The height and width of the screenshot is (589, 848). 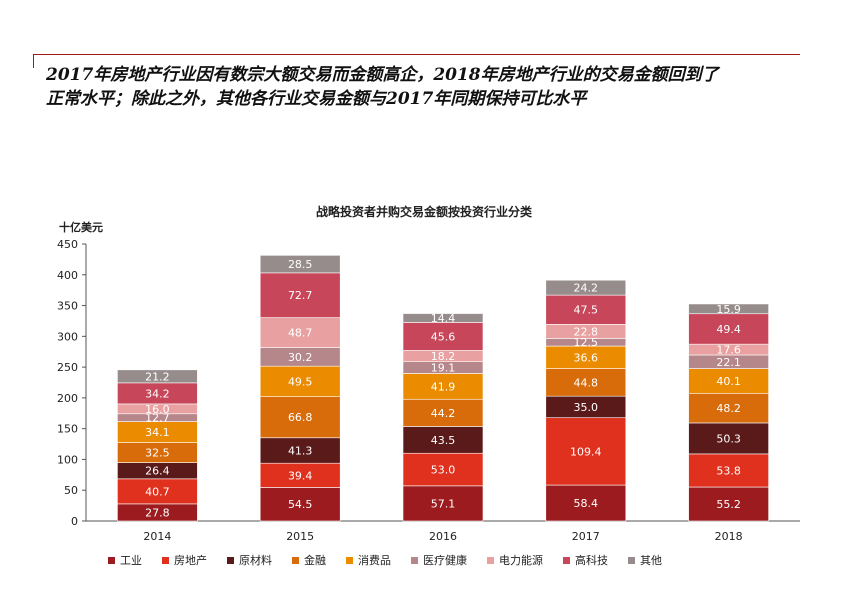 I want to click on y-tick-label: 250, so click(x=67, y=367).